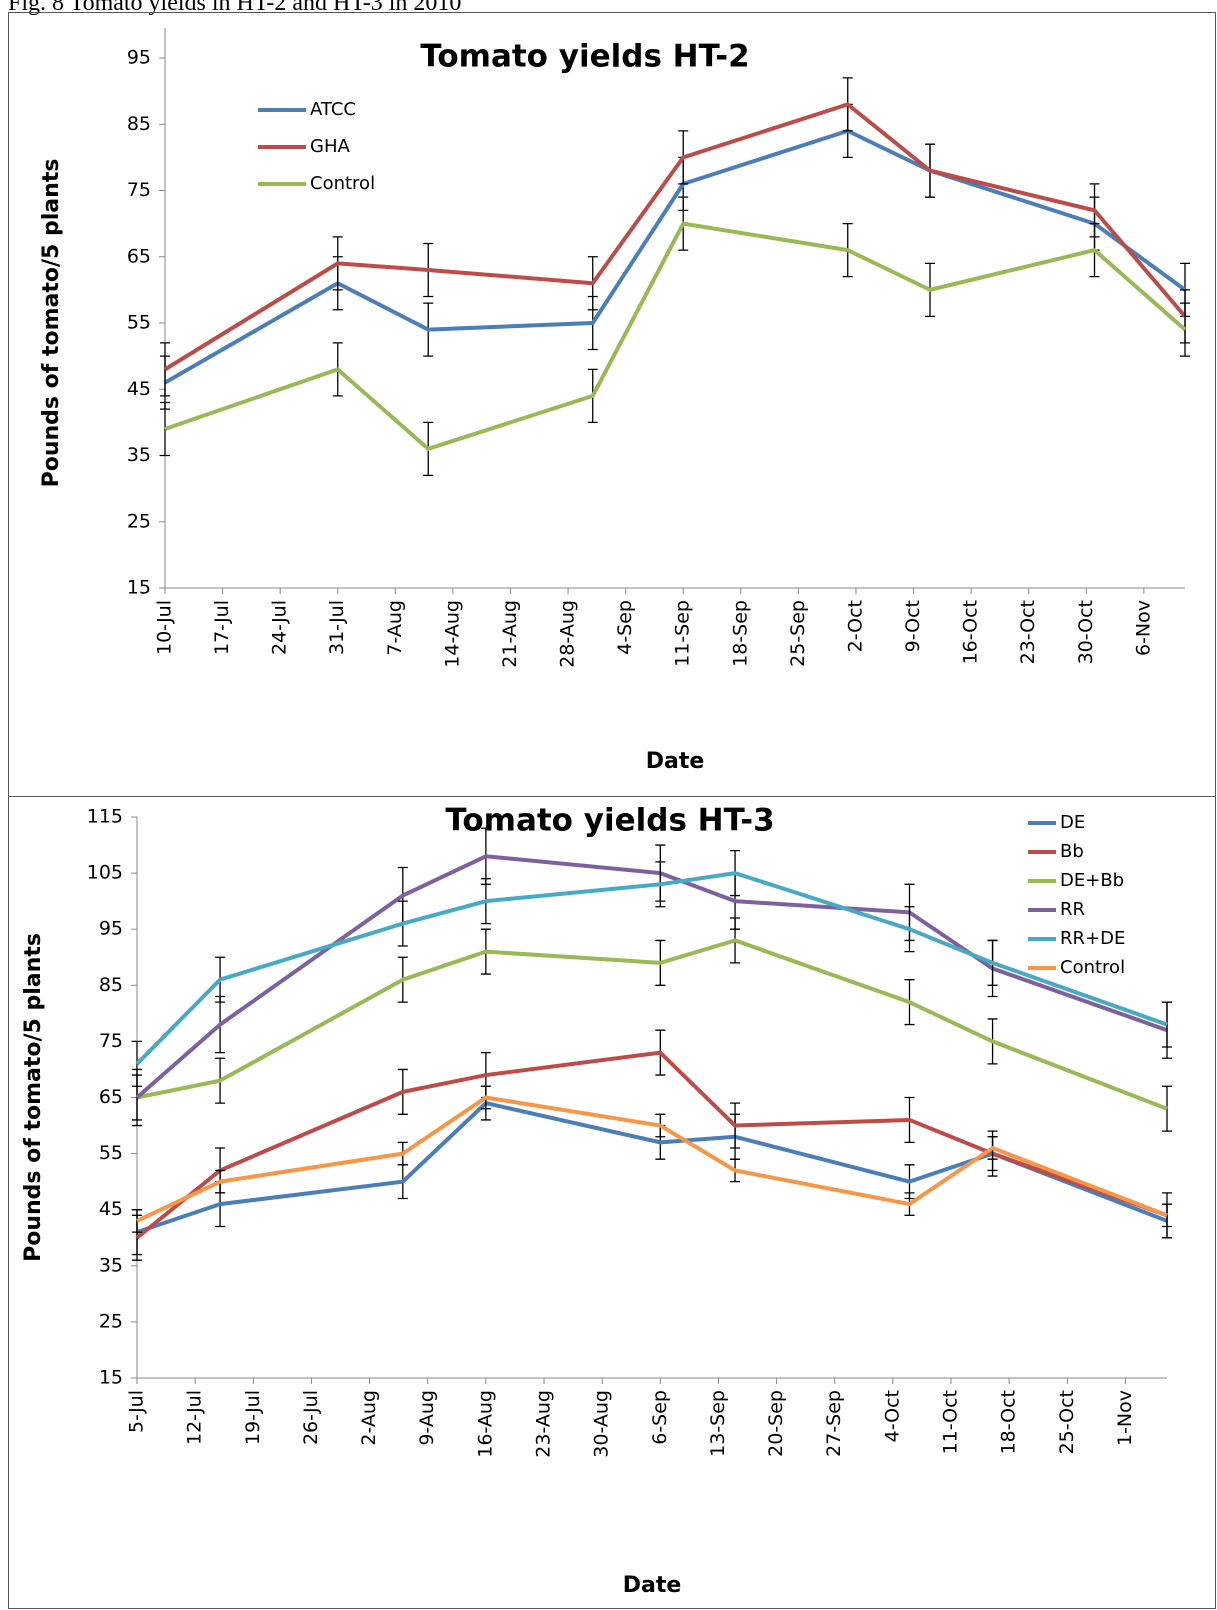 The width and height of the screenshot is (1217, 1610). What do you see at coordinates (855, 626) in the screenshot?
I see `x-tick-label: 2-Oct` at bounding box center [855, 626].